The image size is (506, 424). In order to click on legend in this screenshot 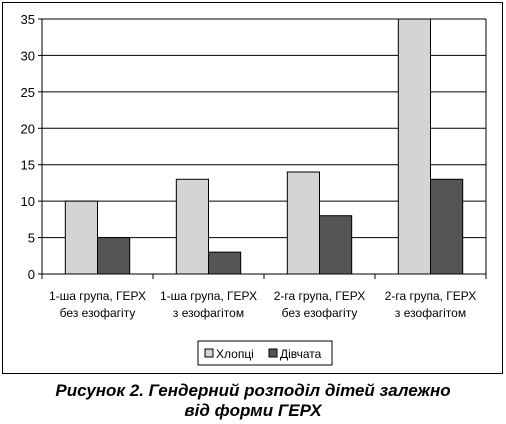, I will do `click(265, 353)`.